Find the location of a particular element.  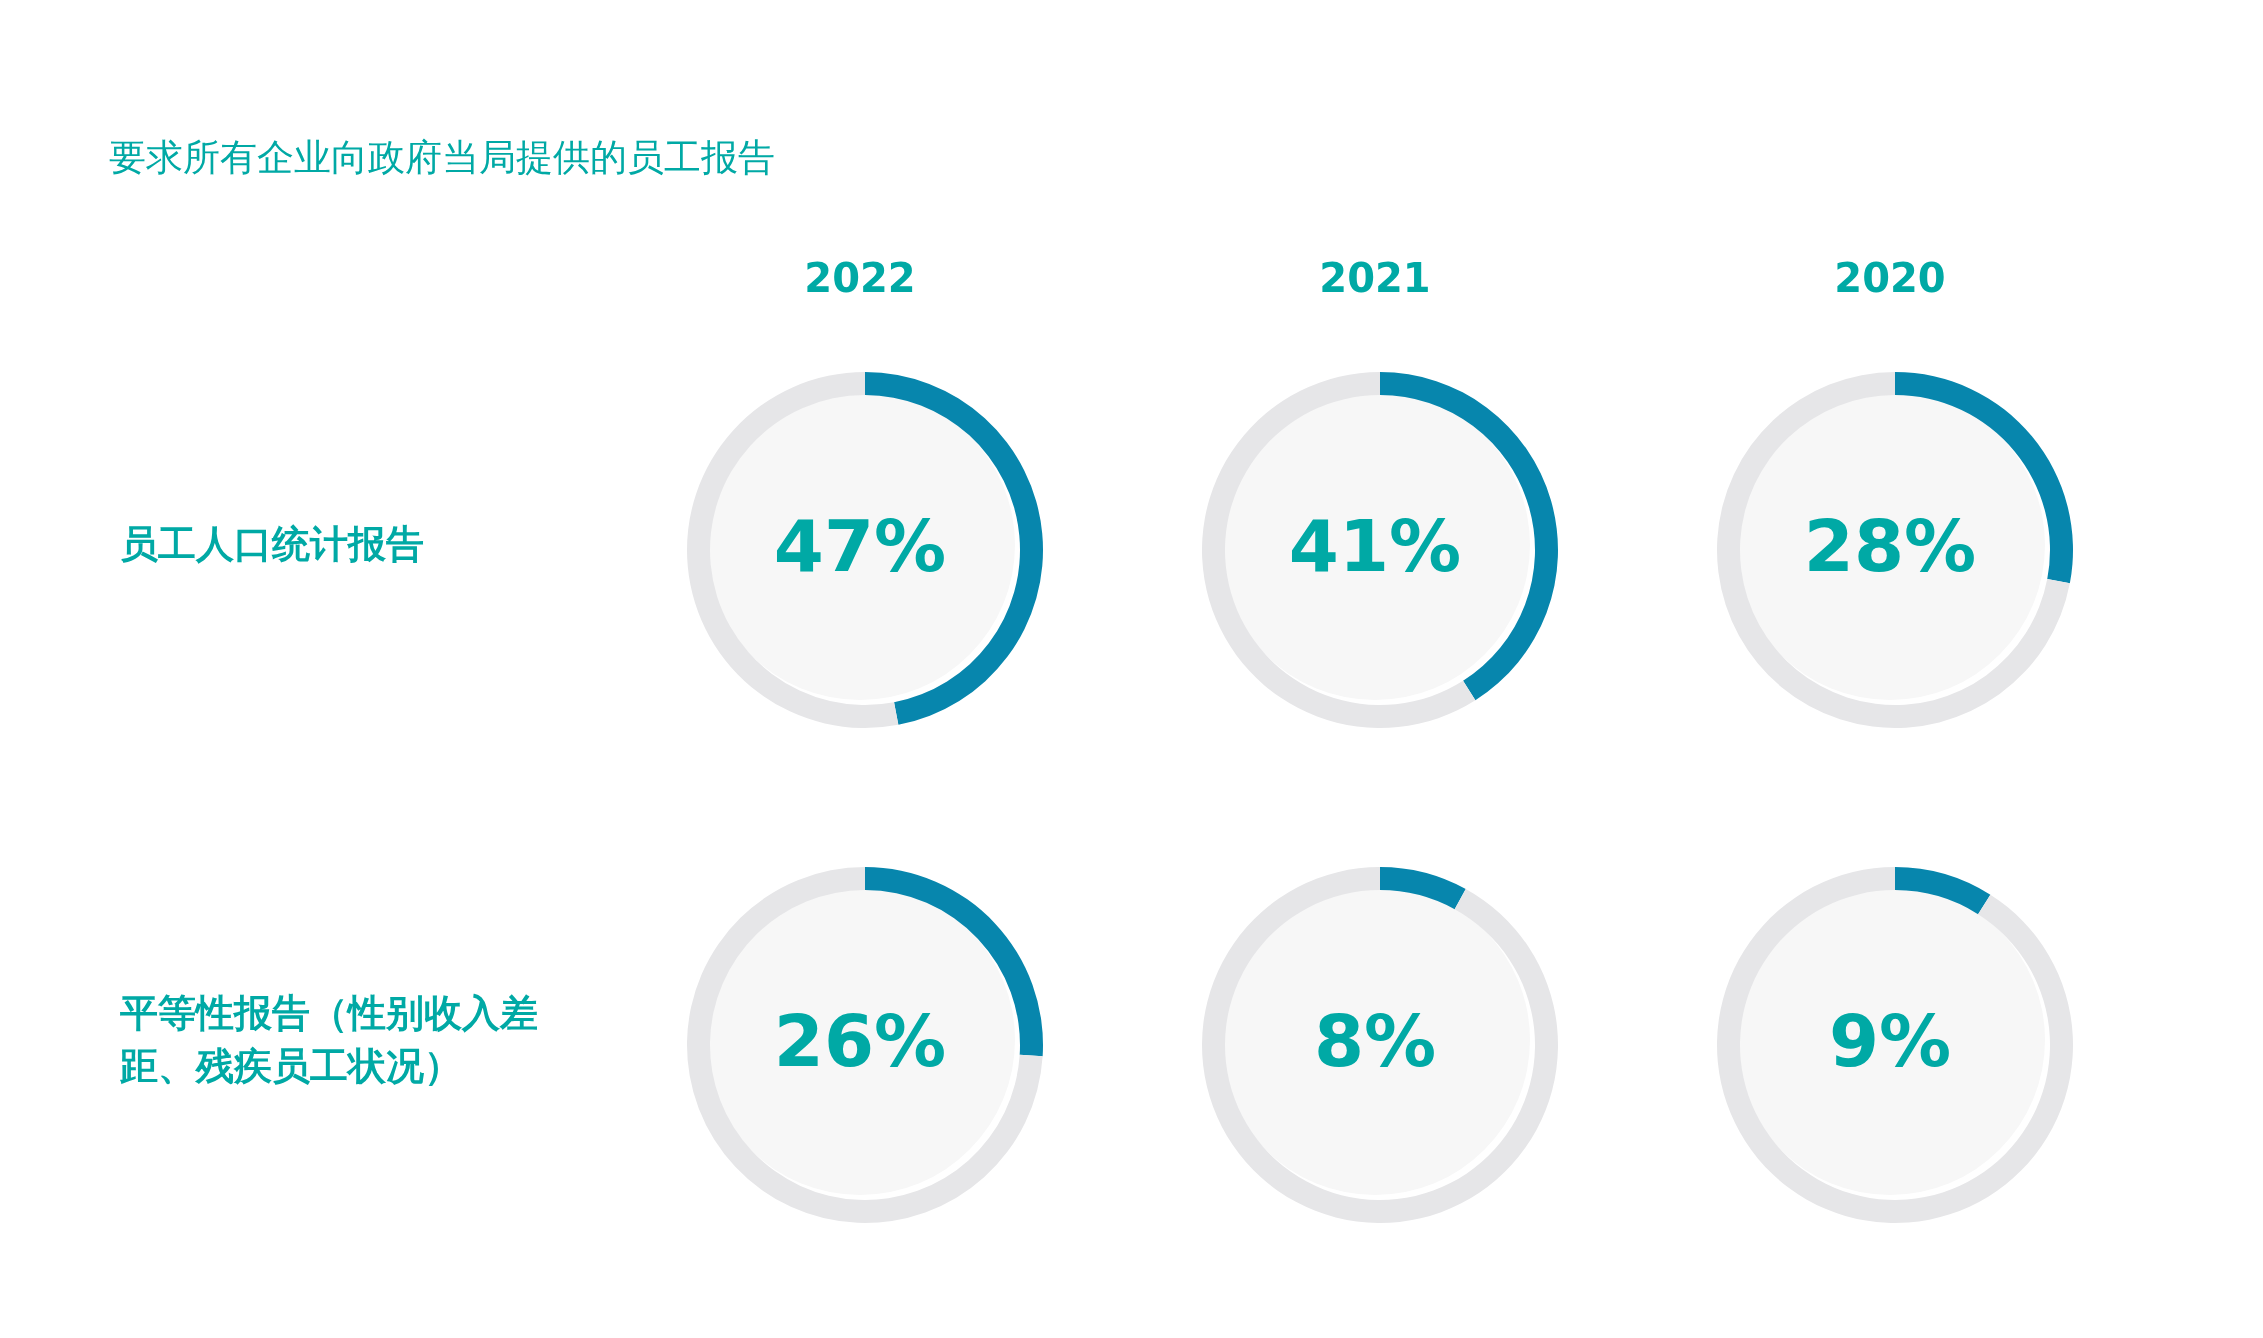

text: 26% is located at coordinates (860, 1040).